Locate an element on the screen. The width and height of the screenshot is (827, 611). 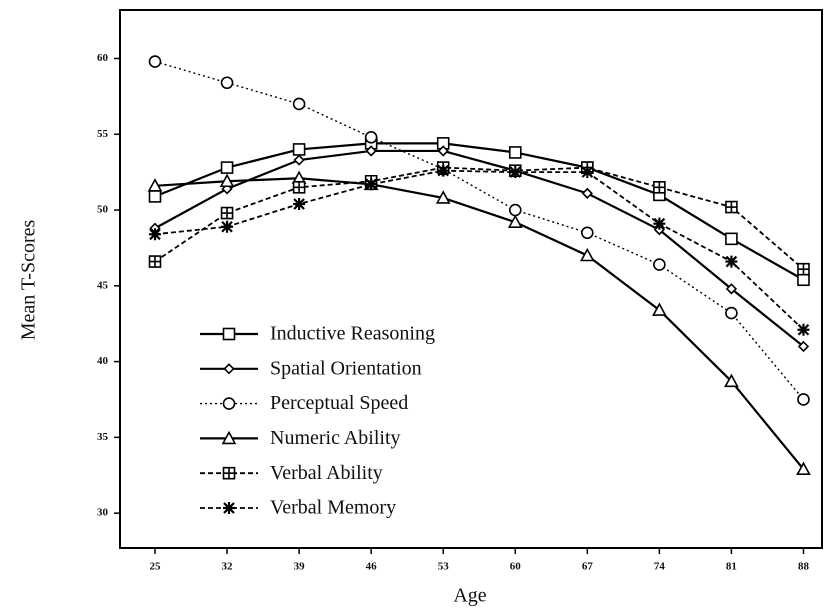
y-tick-label: 45 is located at coordinates (103, 285).